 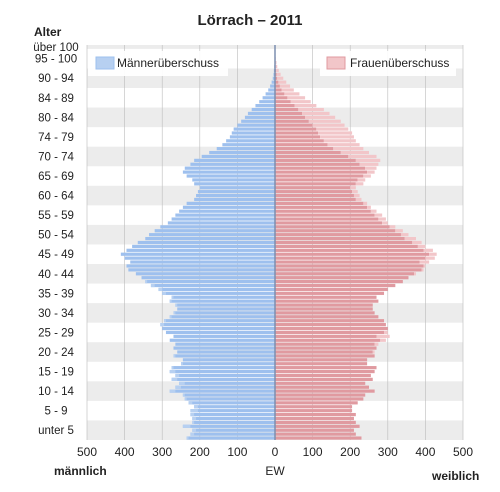 What do you see at coordinates (162, 452) in the screenshot?
I see `x-tick-label: 300` at bounding box center [162, 452].